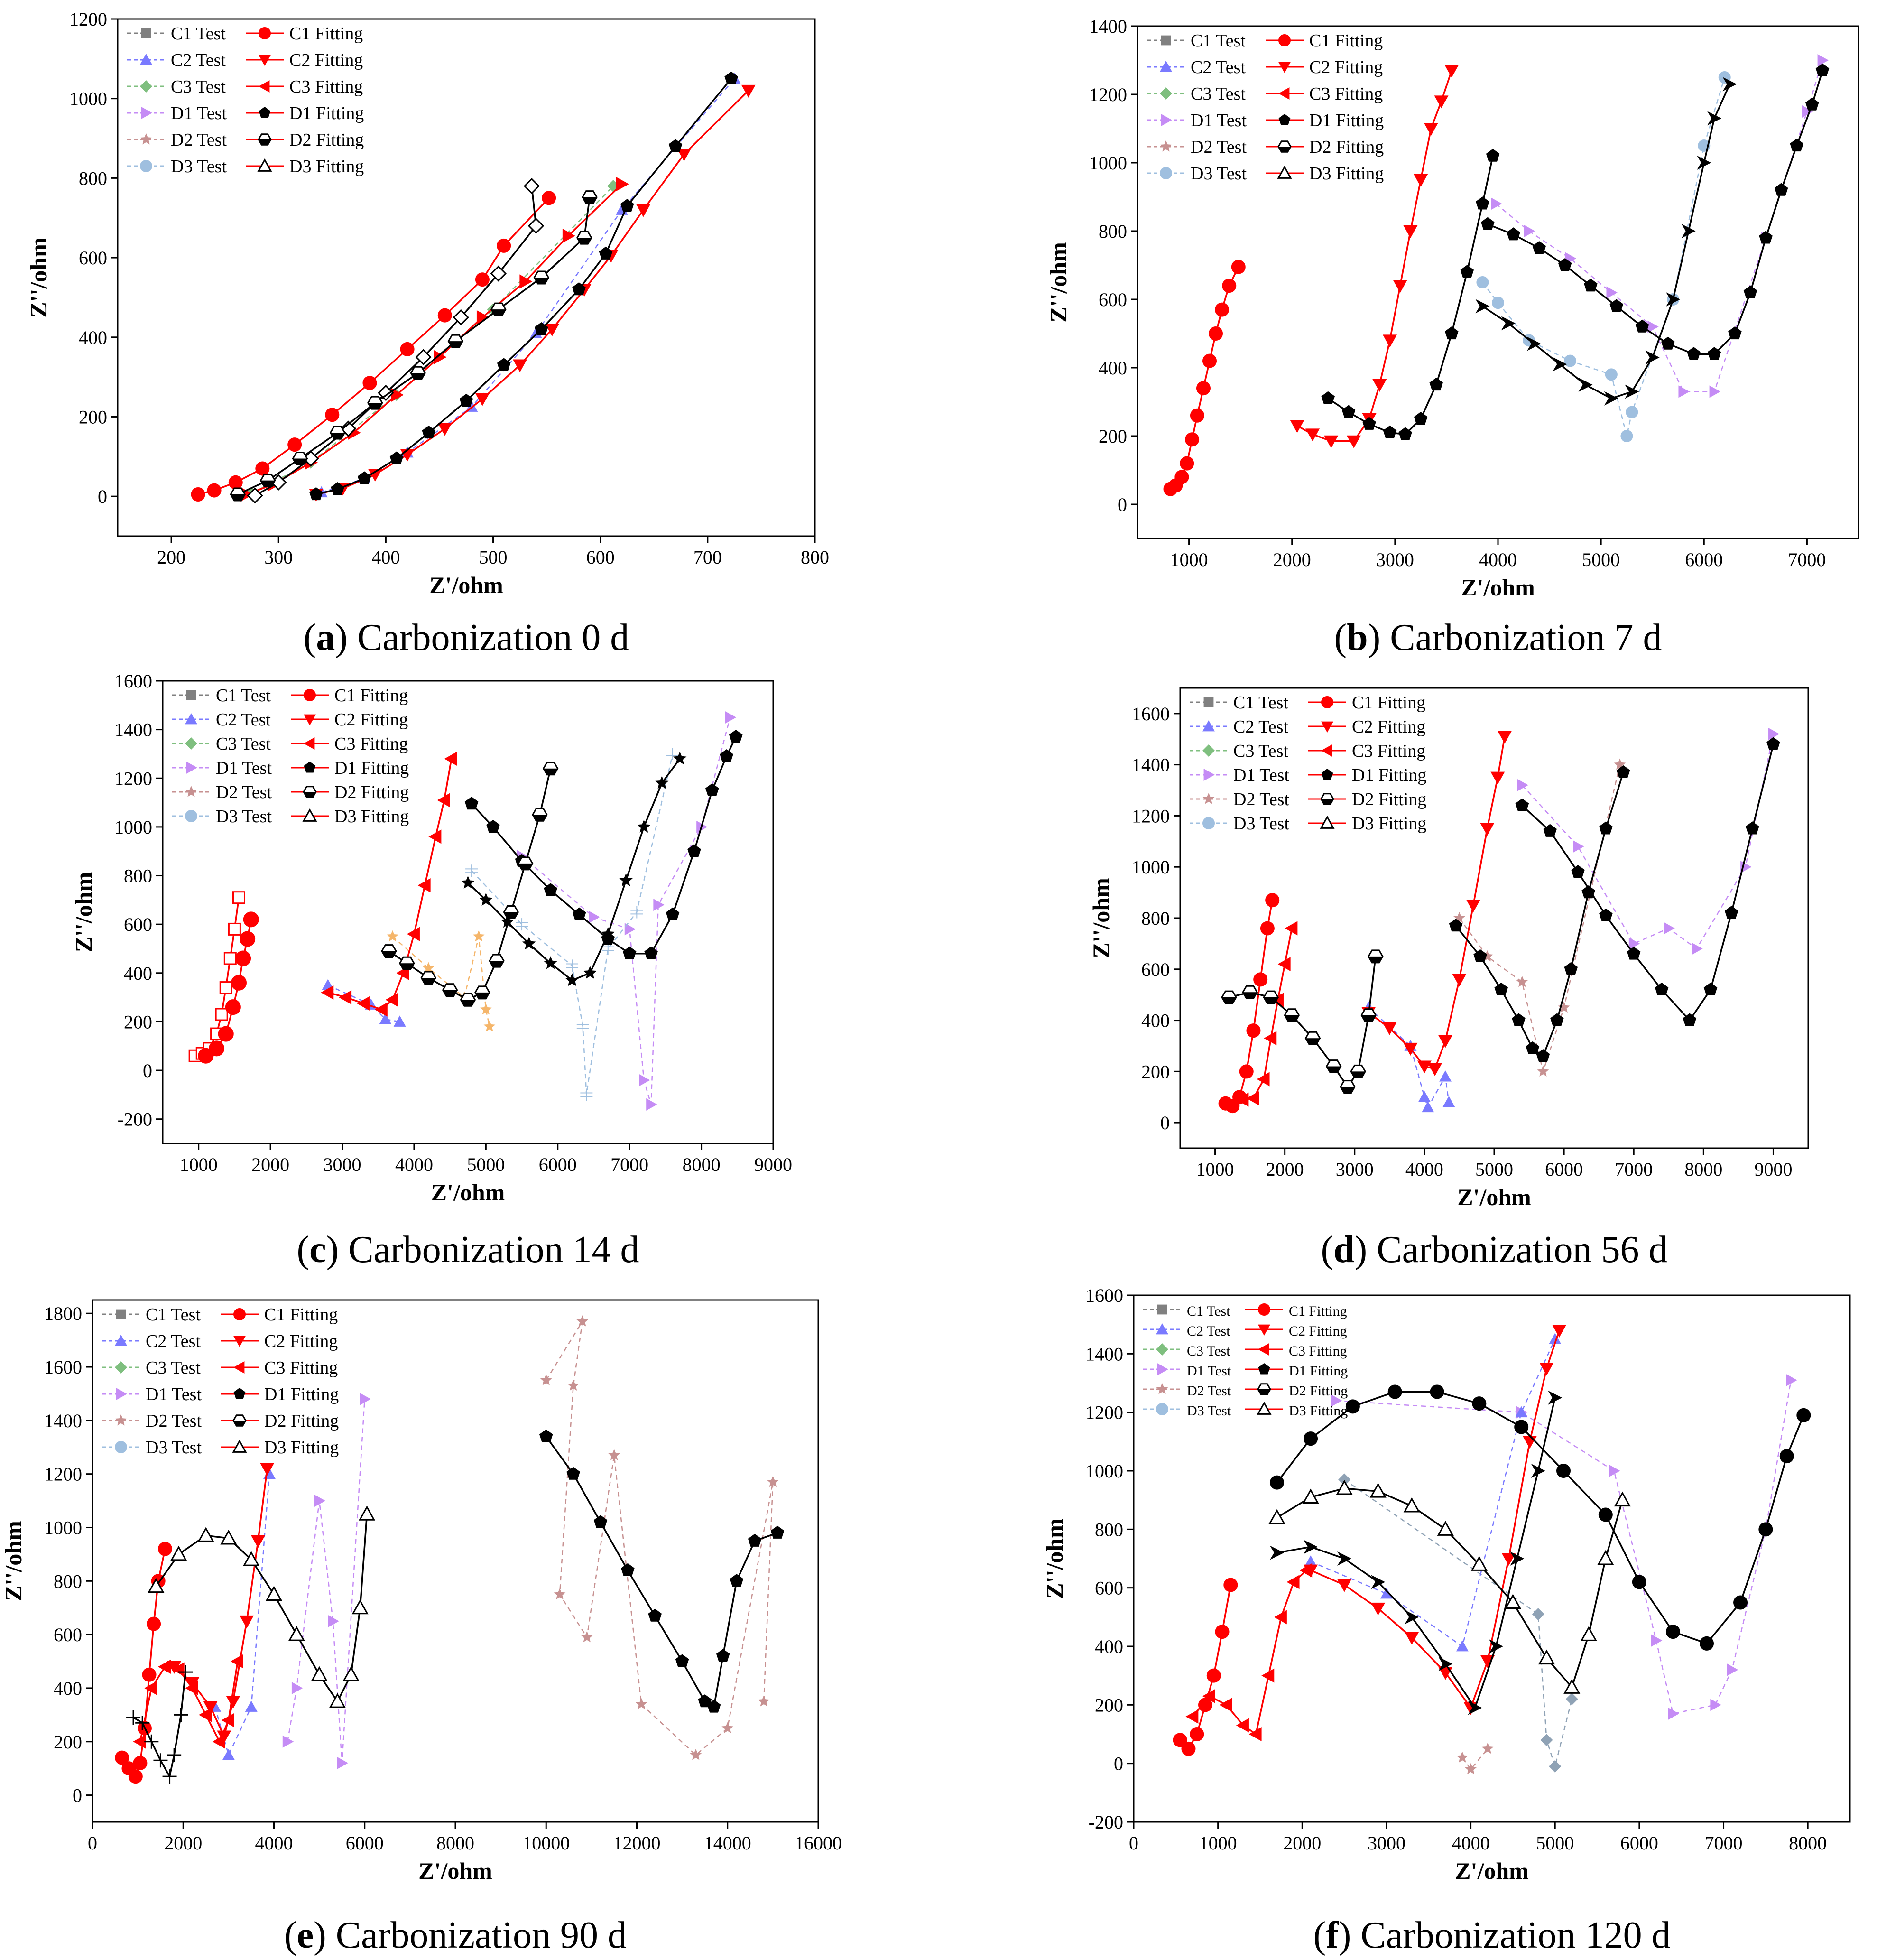  I want to click on legend-entry: D1 Test, so click(1240, 775).